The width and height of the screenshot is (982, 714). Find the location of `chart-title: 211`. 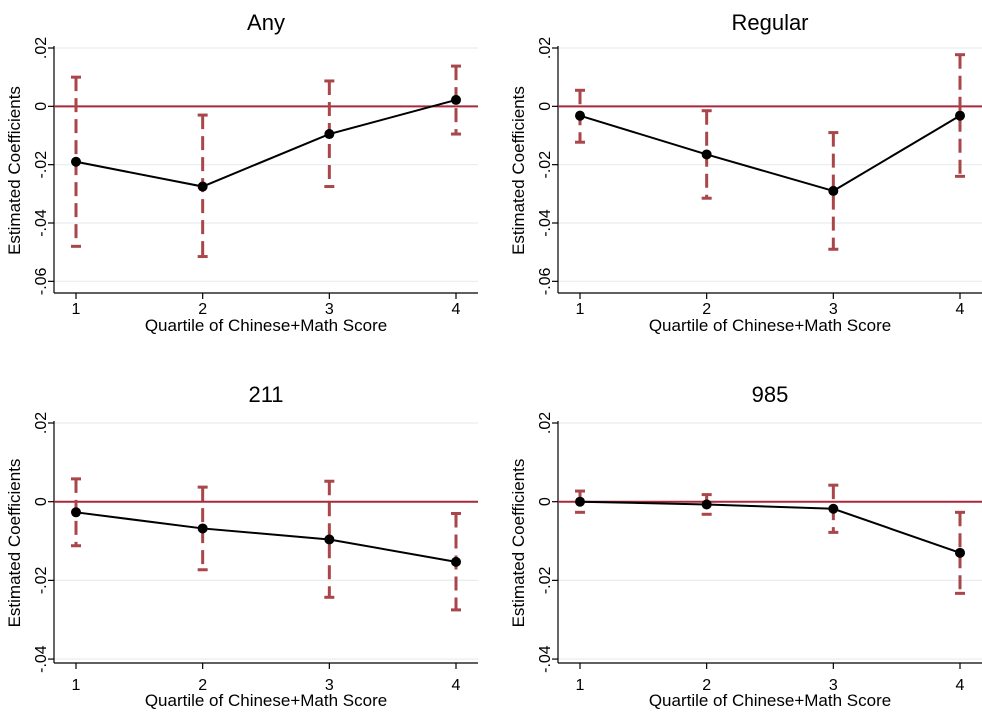

chart-title: 211 is located at coordinates (265, 394).